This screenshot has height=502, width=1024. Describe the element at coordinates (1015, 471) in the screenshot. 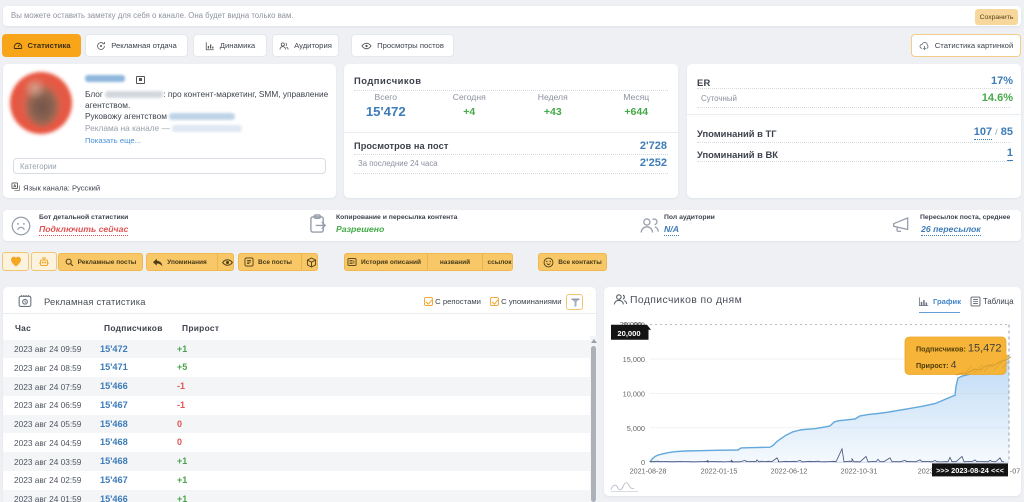

I see `svg-text: -07` at that location.